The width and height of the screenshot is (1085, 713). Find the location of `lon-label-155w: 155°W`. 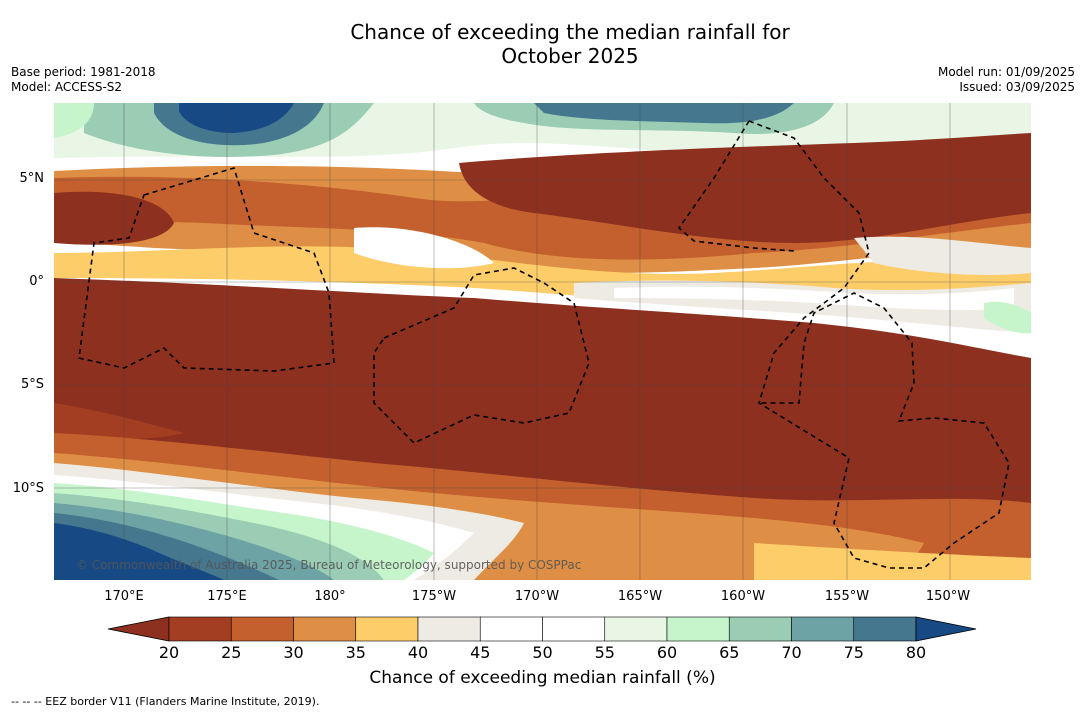

lon-label-155w: 155°W is located at coordinates (847, 596).